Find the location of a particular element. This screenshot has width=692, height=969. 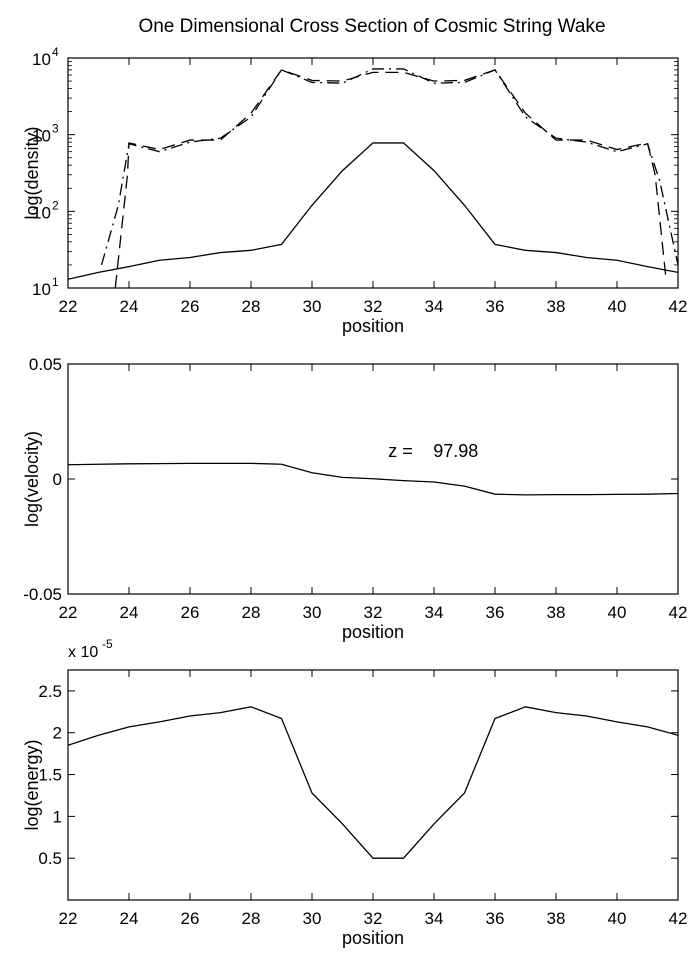

energy-series-solid-line is located at coordinates (373, 782).